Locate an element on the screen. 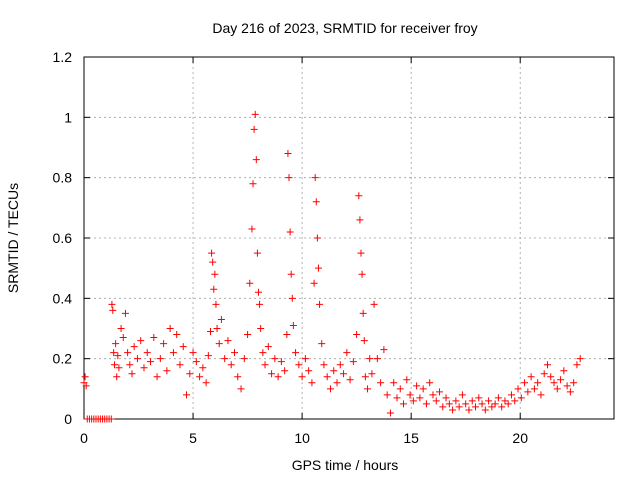 This screenshot has height=480, width=640. x-tick-labels: 0 5 10 15 20 is located at coordinates (304, 438).